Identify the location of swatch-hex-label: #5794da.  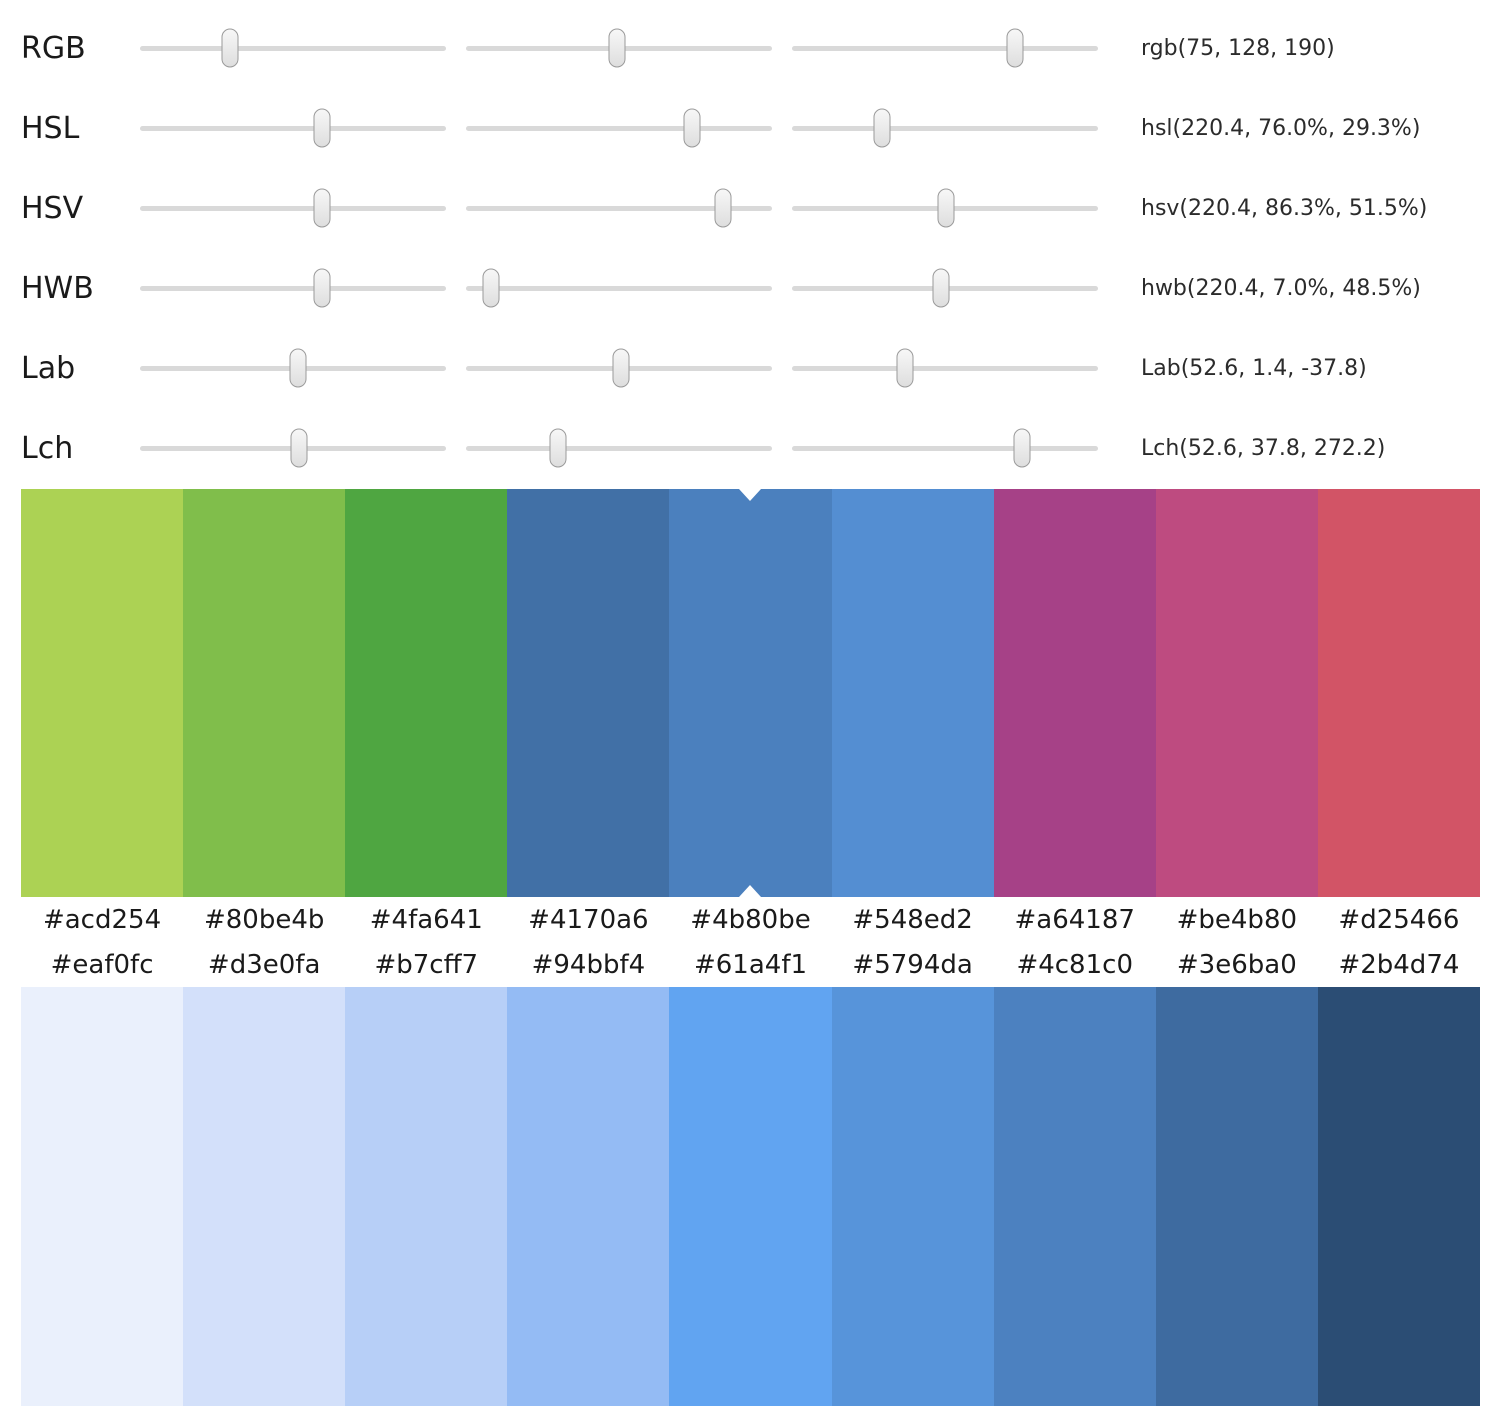
(912, 964).